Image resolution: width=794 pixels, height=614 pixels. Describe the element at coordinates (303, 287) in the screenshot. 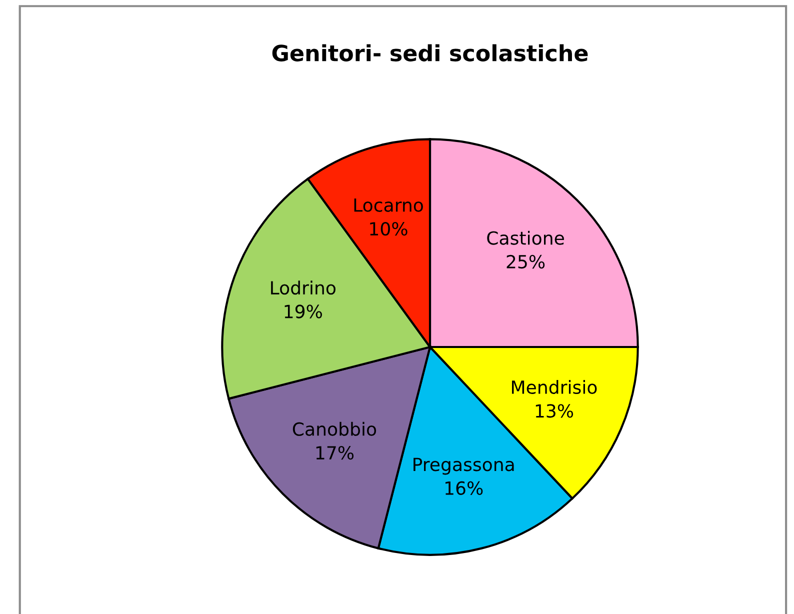

I see `slice-label: Lodrino` at that location.